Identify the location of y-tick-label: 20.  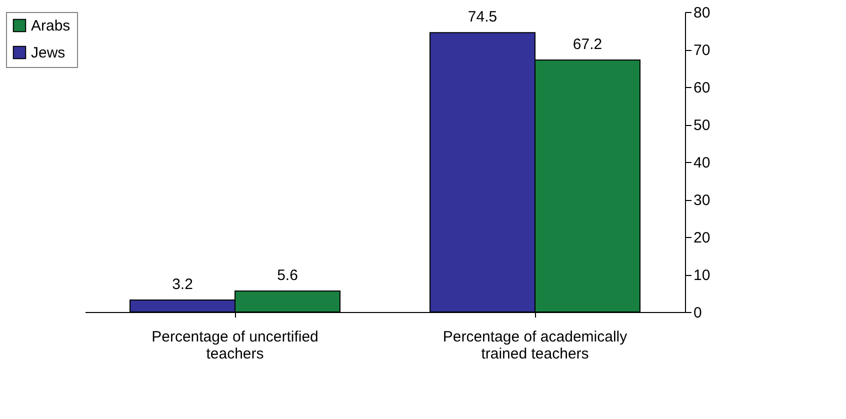
(702, 238).